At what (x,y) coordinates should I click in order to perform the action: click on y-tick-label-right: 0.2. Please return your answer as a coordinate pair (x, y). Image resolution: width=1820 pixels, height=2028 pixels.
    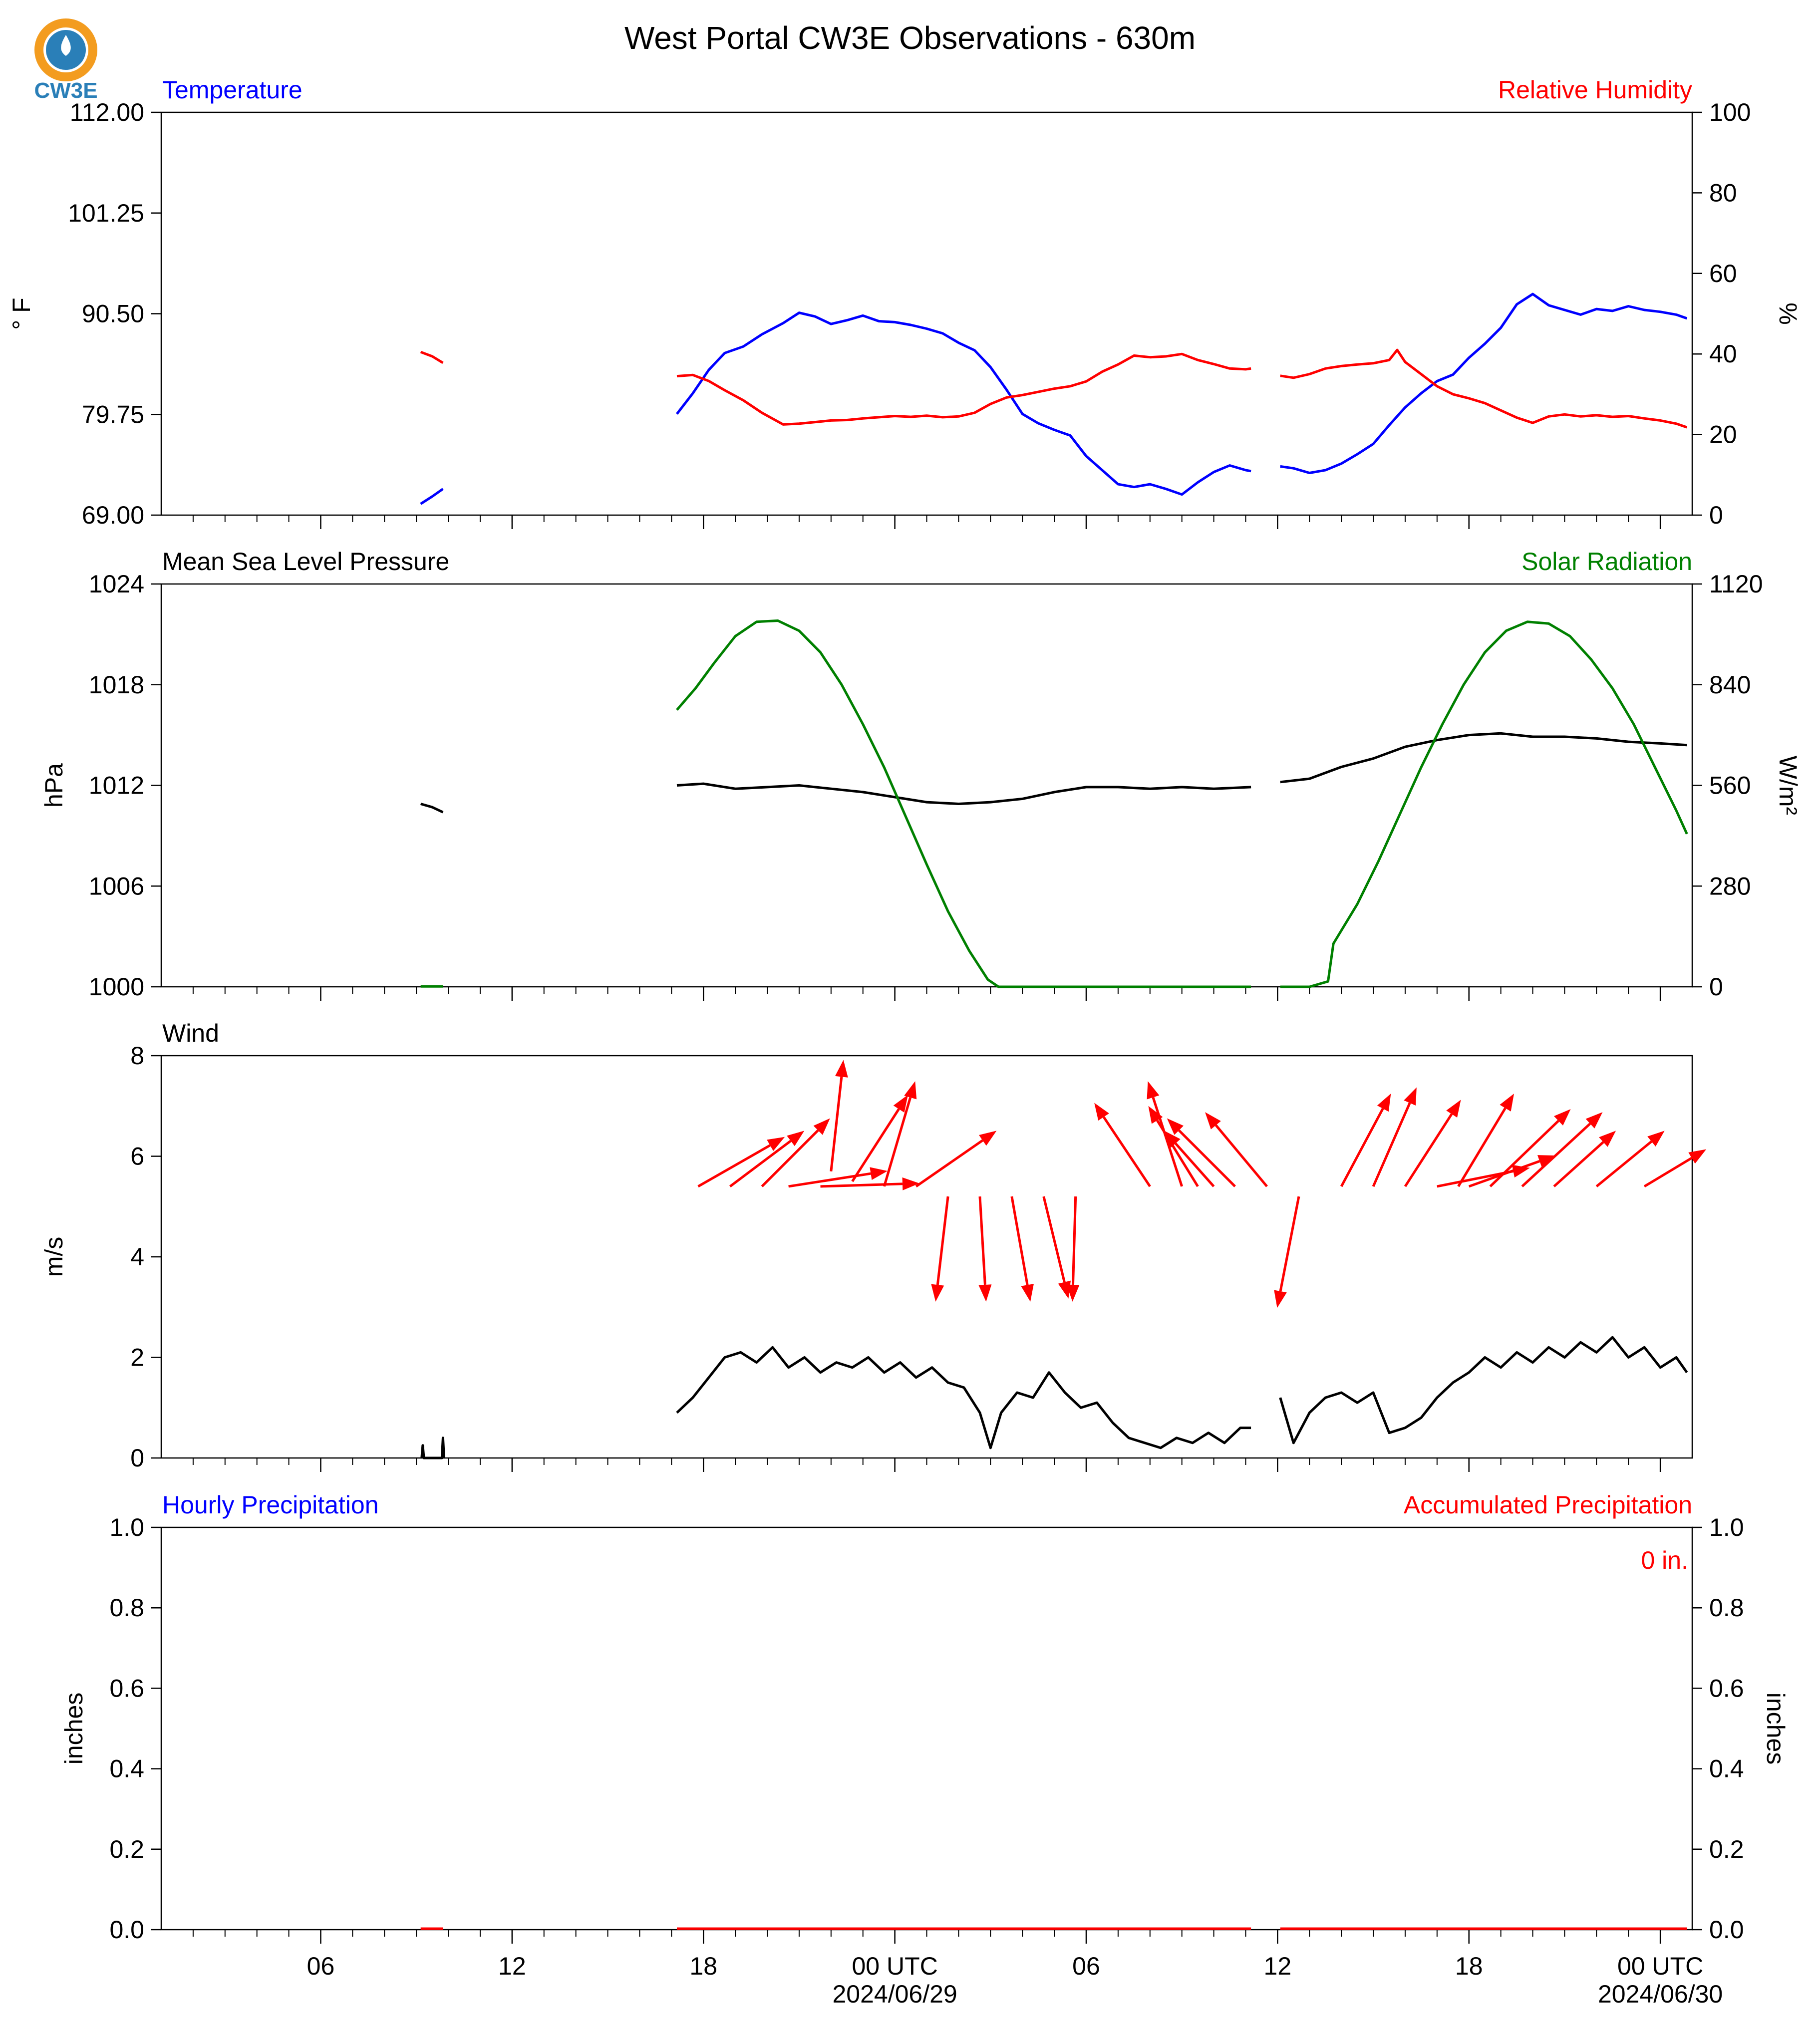
    Looking at the image, I should click on (1726, 1849).